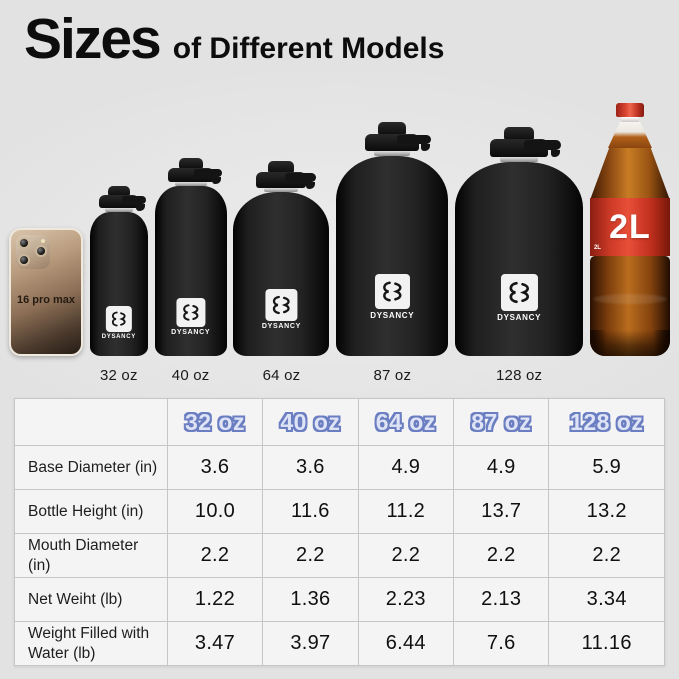 The image size is (679, 679). What do you see at coordinates (308, 48) in the screenshot?
I see `title-subtitle: of Different Models` at bounding box center [308, 48].